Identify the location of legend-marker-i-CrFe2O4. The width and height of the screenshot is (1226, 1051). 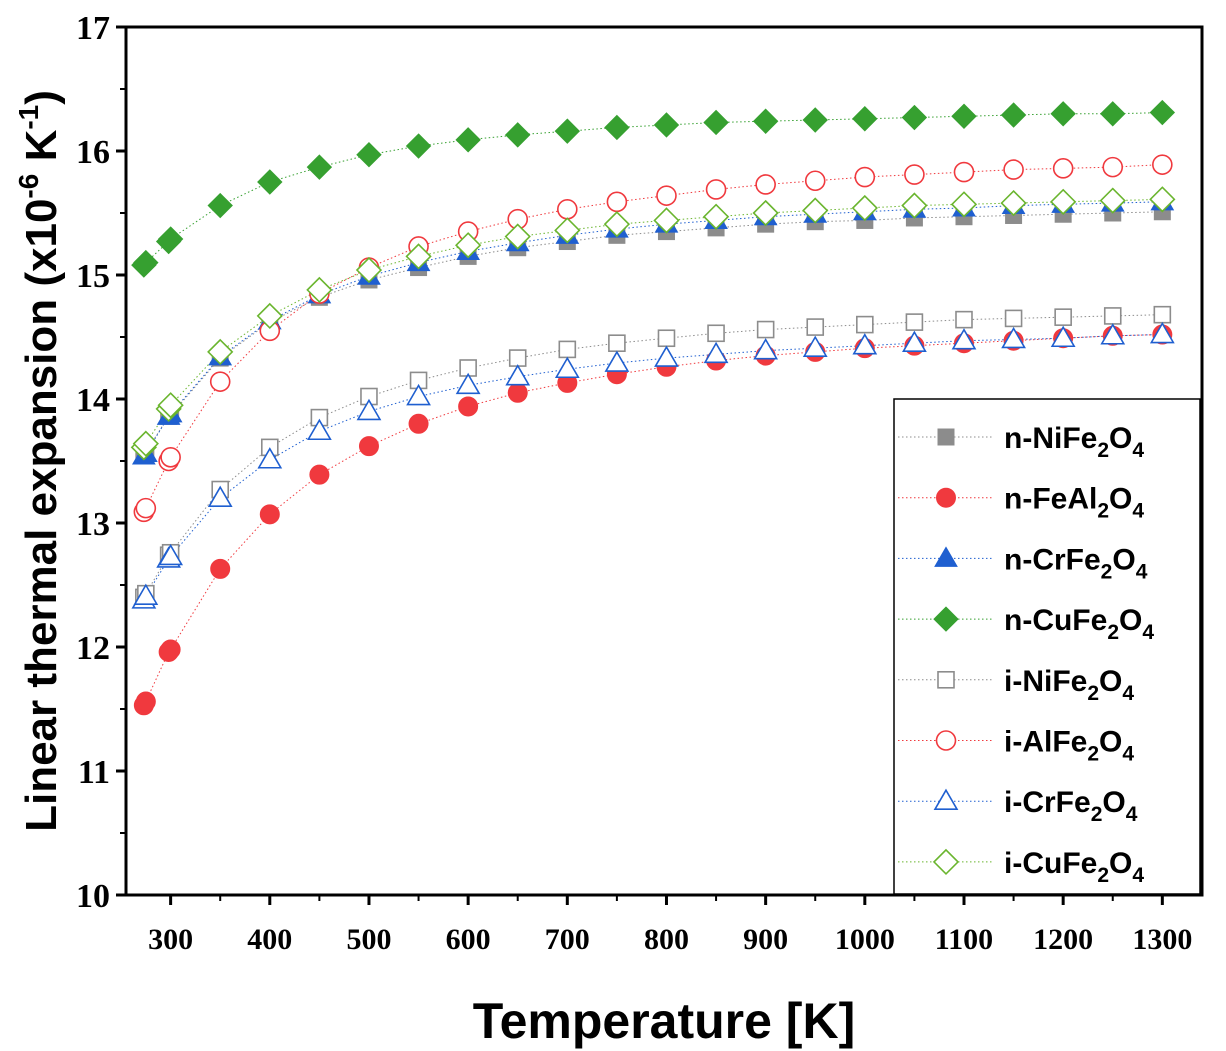
(946, 799).